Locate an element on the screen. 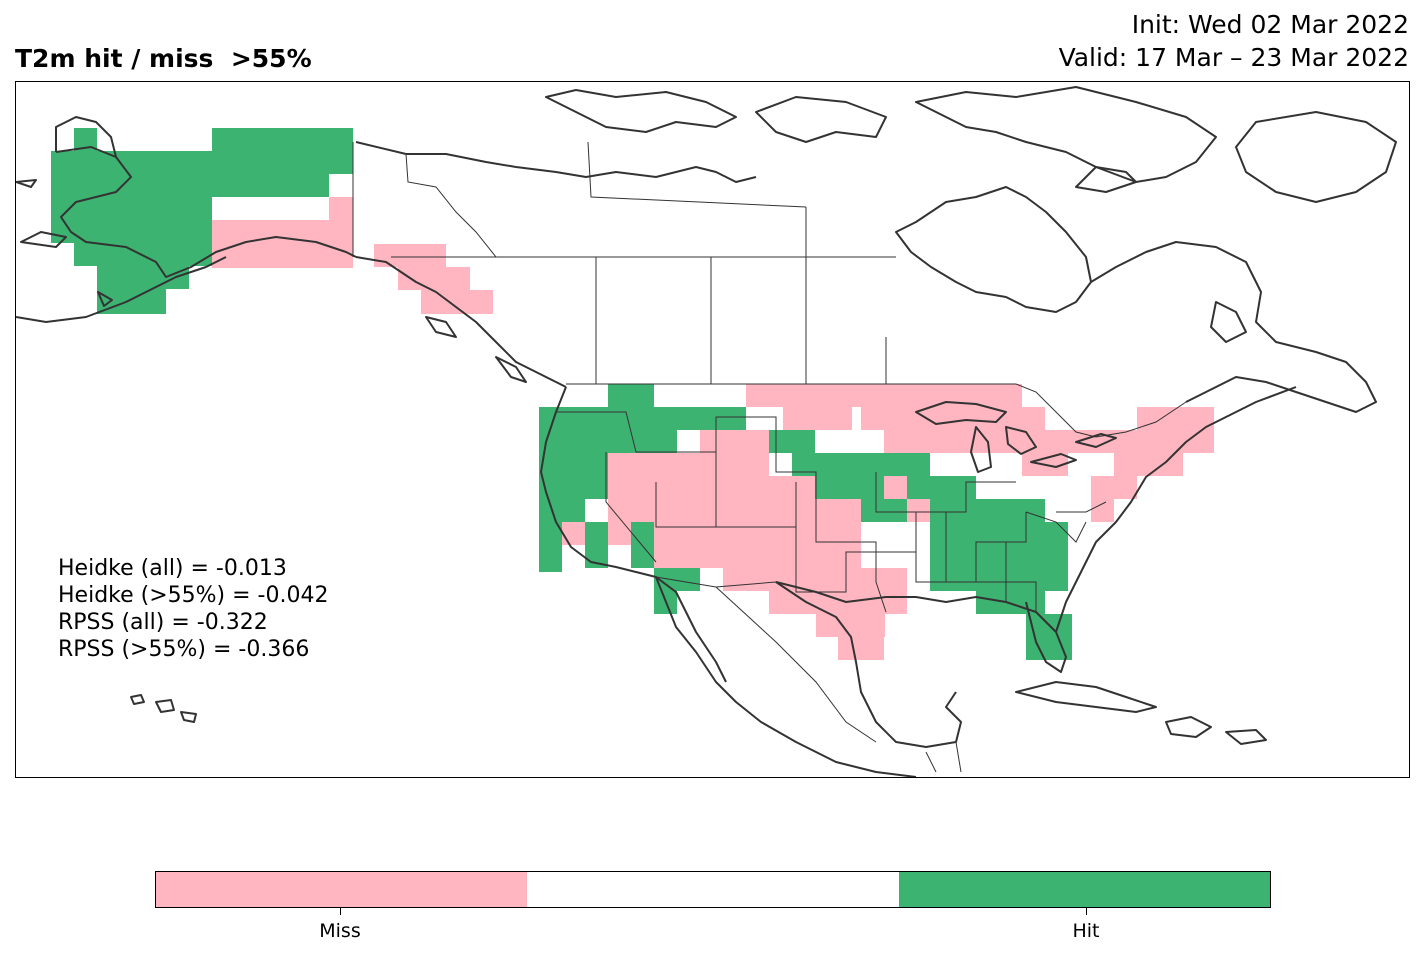  colorbar-label-hit: Hit is located at coordinates (1086, 931).